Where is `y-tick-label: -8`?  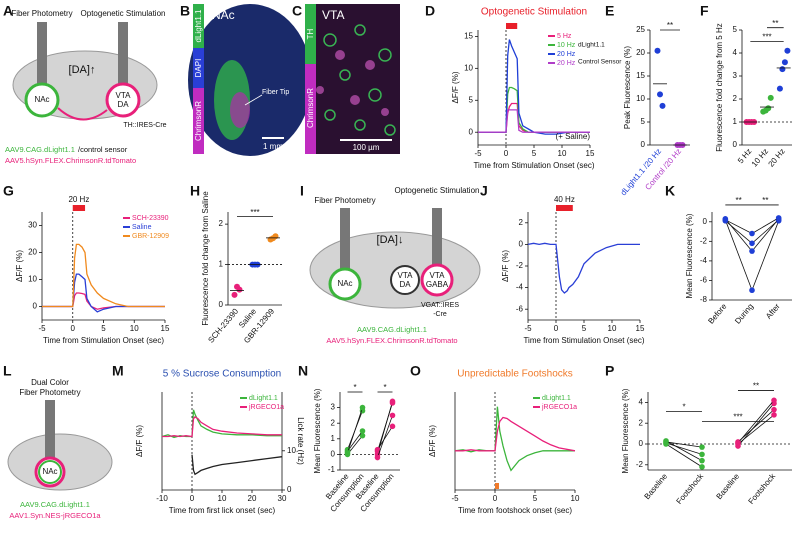
y-tick-label: -8 is located at coordinates (704, 299).